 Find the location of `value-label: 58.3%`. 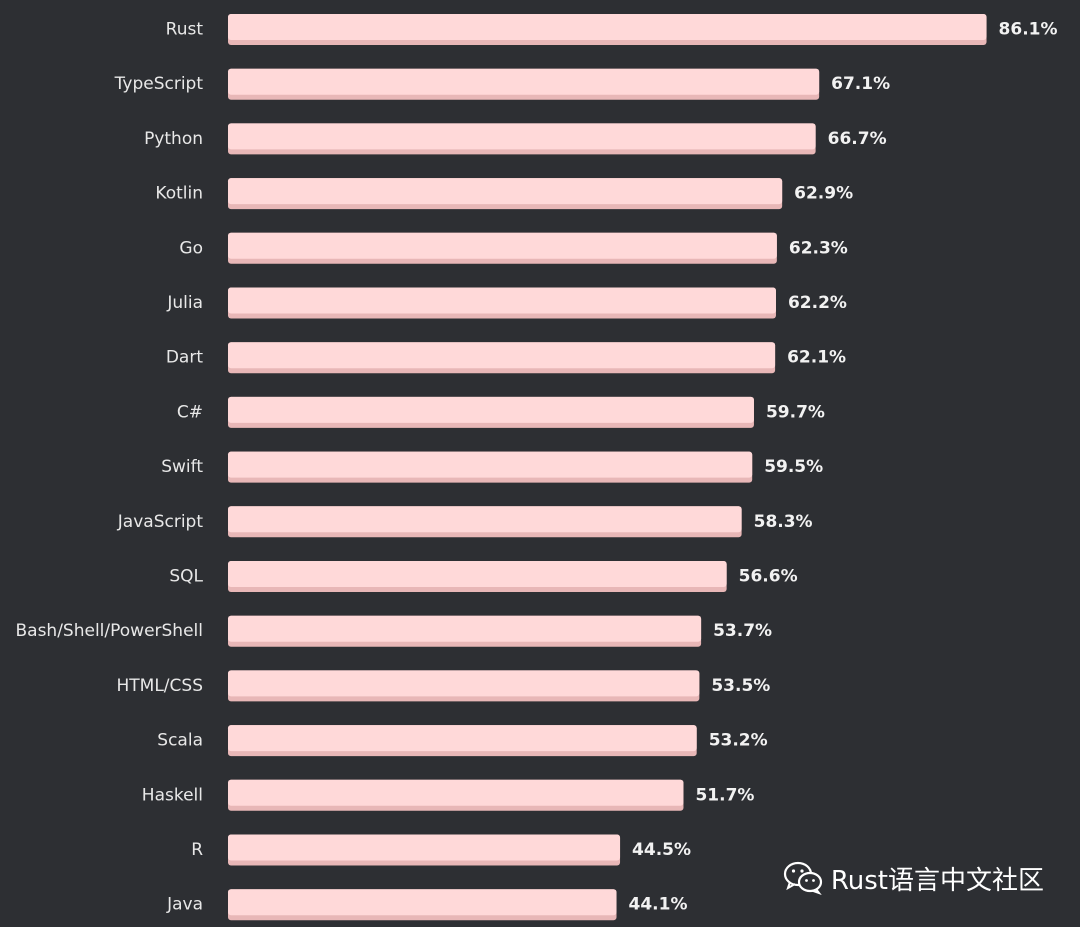

value-label: 58.3% is located at coordinates (783, 522).